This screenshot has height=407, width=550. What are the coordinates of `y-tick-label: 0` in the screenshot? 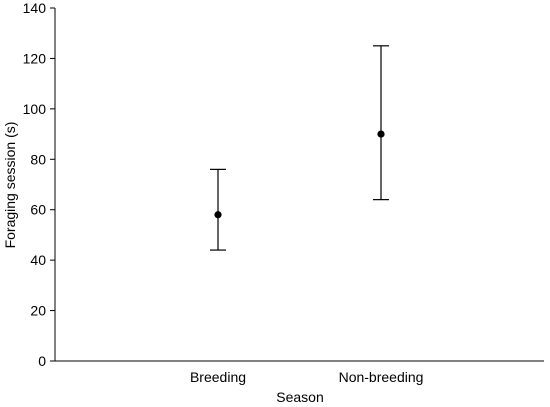 It's located at (42, 361).